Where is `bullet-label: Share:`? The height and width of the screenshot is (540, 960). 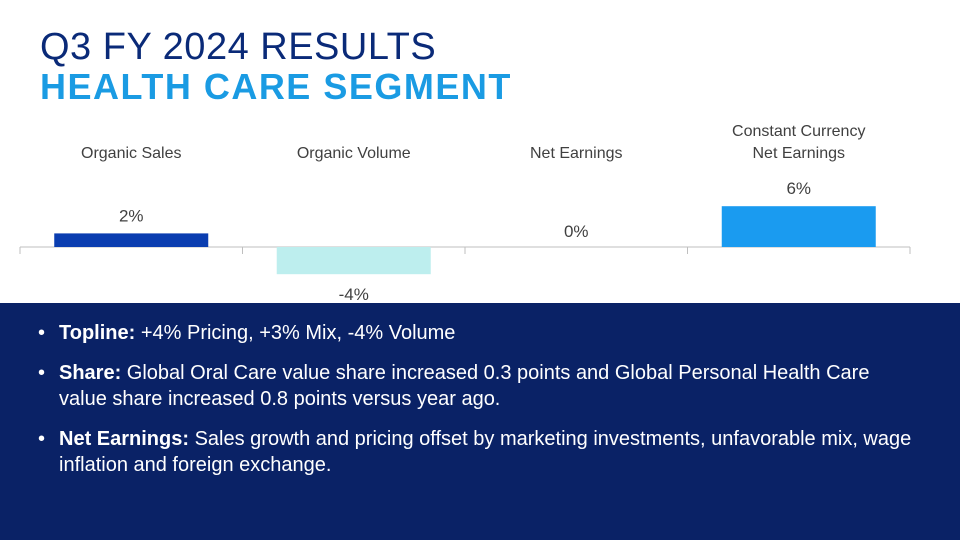 bullet-label: Share: is located at coordinates (90, 373).